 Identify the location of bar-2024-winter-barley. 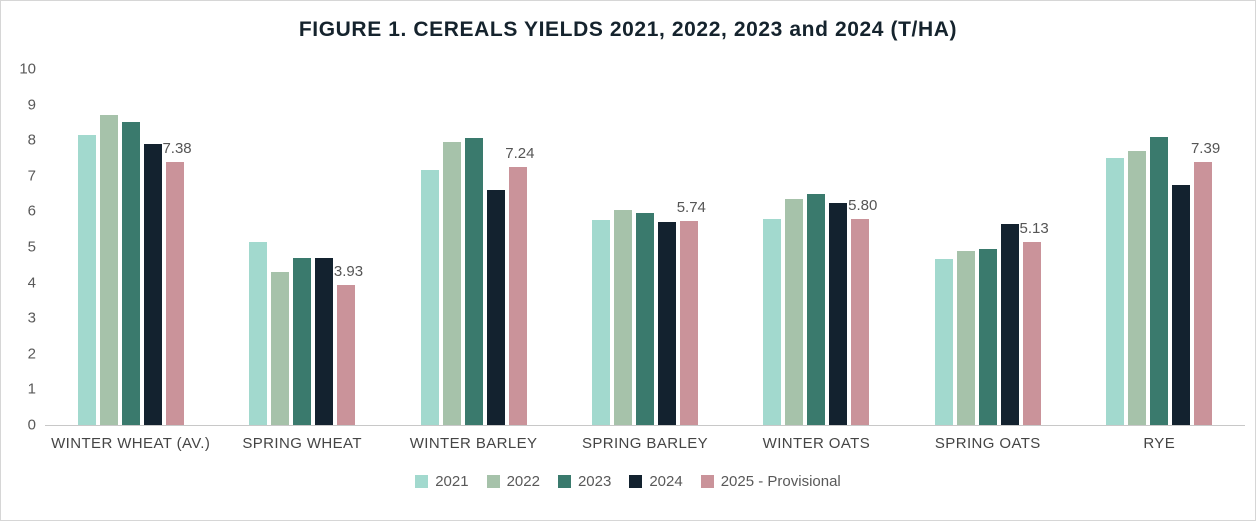
(495, 307).